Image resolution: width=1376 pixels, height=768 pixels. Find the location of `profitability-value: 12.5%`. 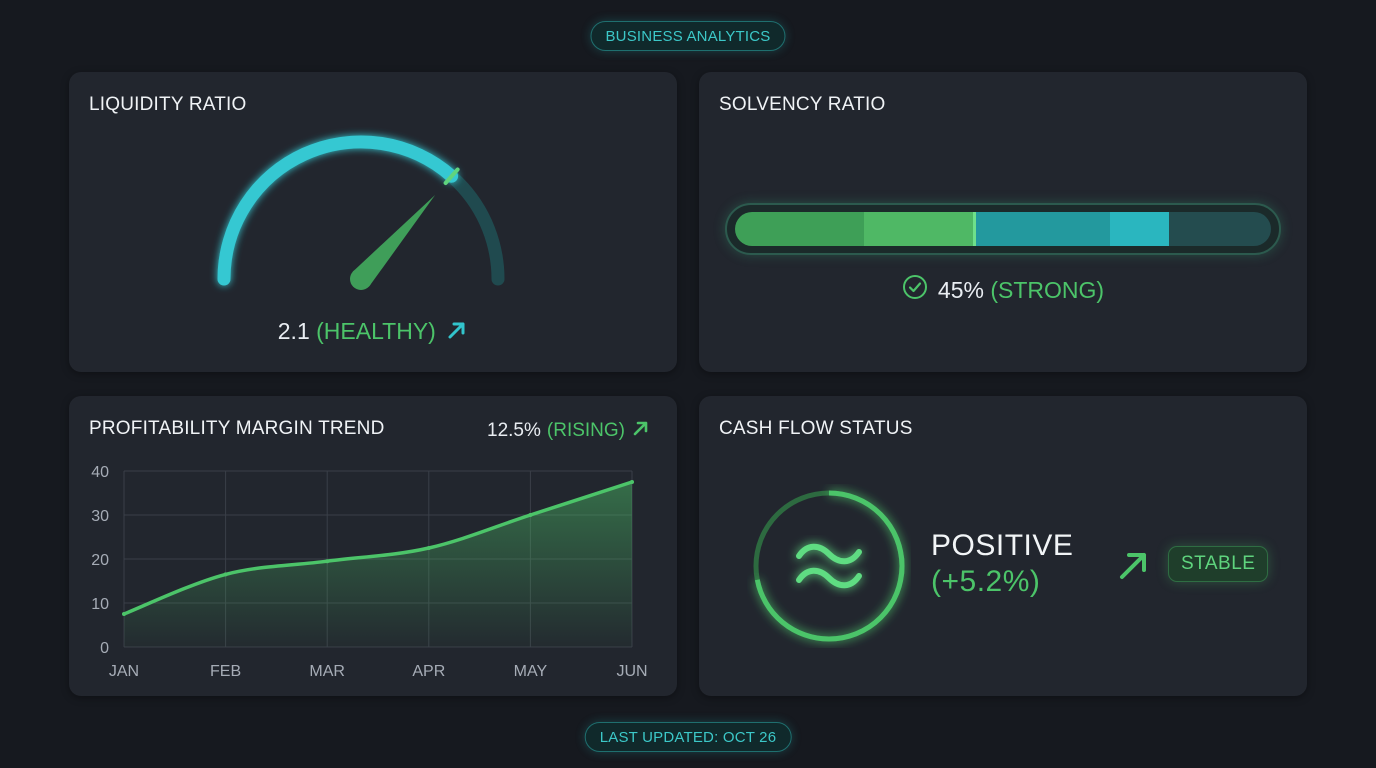

profitability-value: 12.5% is located at coordinates (514, 430).